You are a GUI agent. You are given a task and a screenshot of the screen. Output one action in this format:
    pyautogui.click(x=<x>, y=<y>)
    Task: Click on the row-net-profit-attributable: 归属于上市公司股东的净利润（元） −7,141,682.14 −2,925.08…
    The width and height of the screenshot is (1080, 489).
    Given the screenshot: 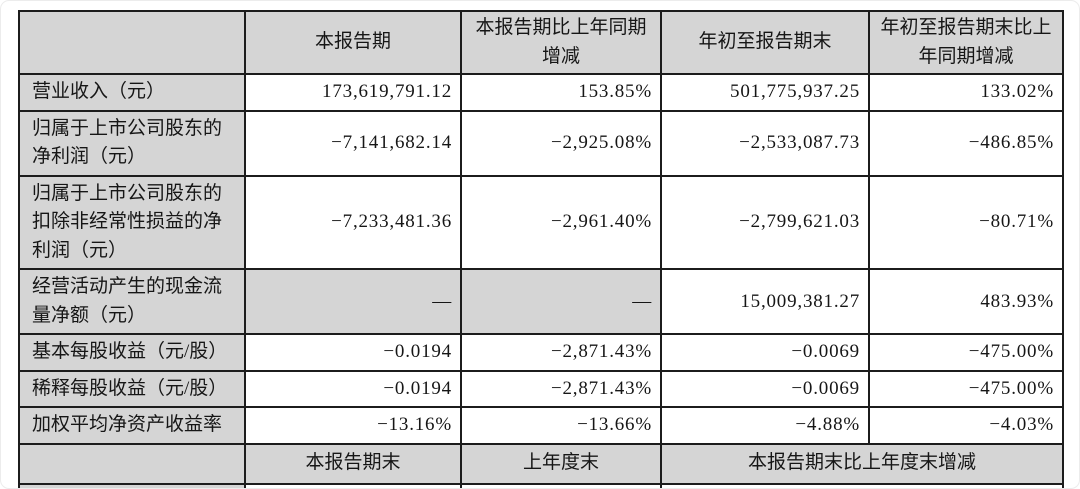 What is the action you would take?
    pyautogui.click(x=541, y=143)
    